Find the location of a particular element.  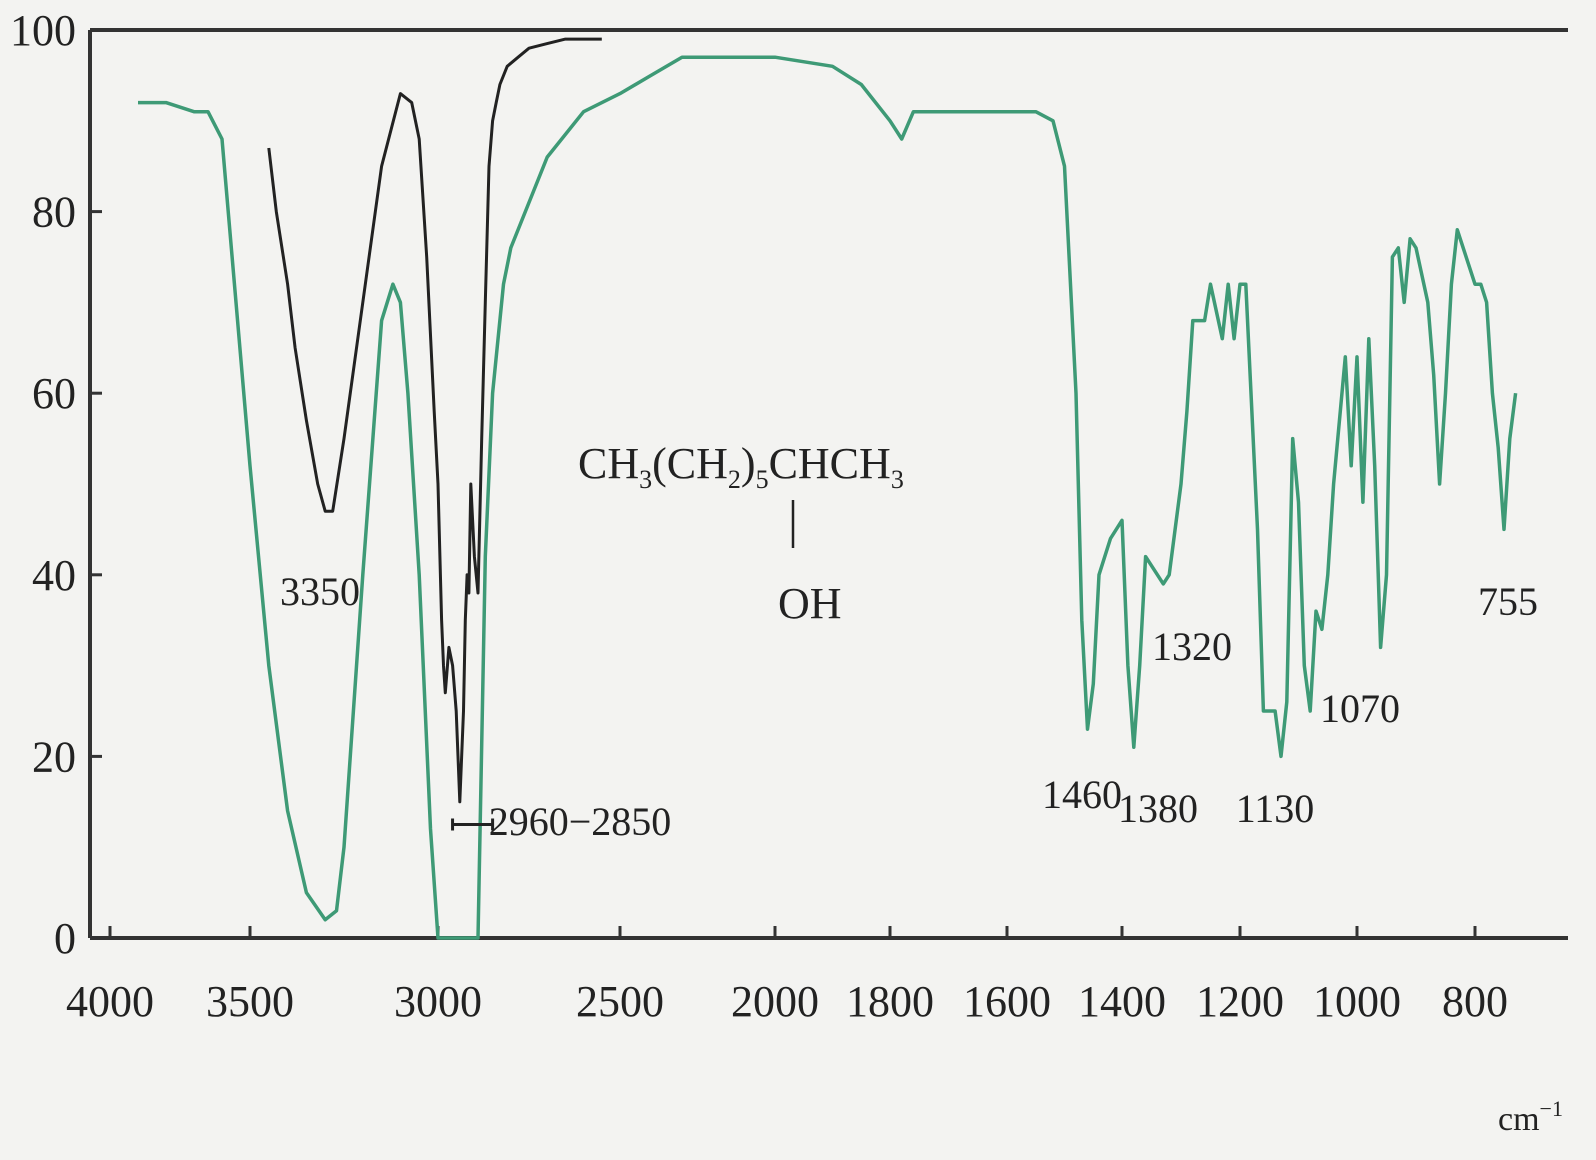

y-axis-ticks: 0 20 40 60 80 100 is located at coordinates (56, 484).